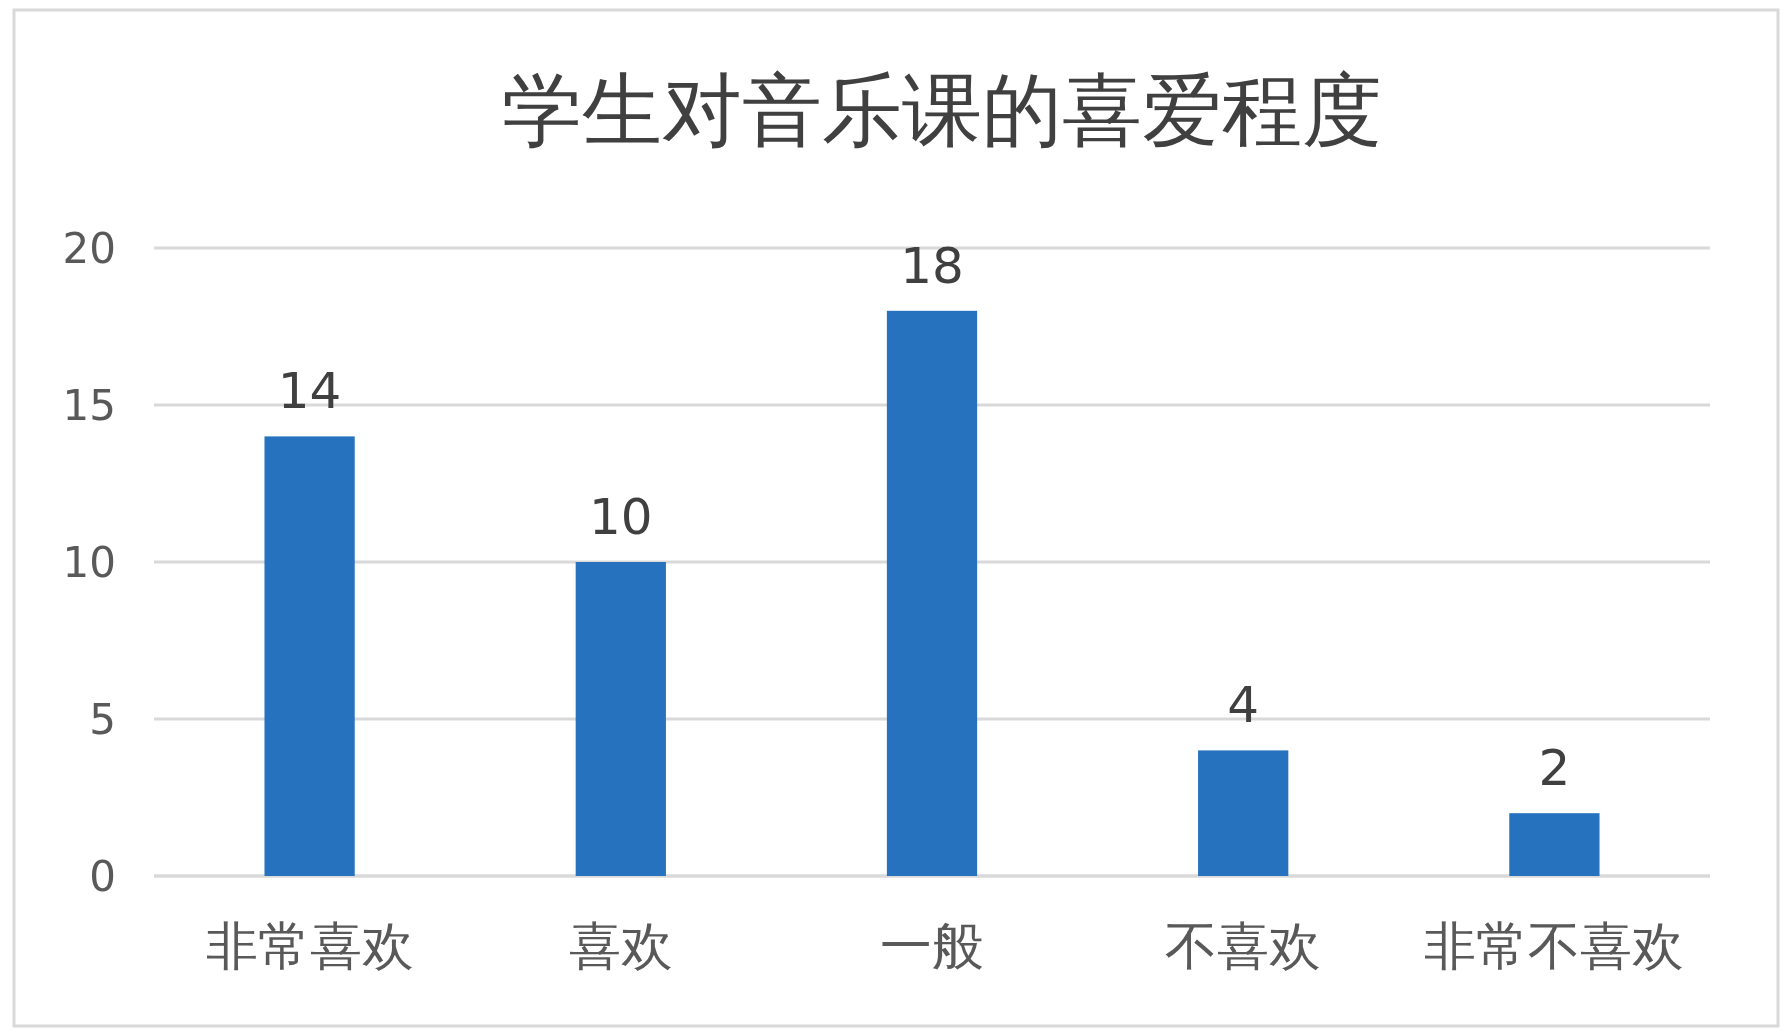 Image resolution: width=1791 pixels, height=1036 pixels. I want to click on data-label: 4, so click(1243, 705).